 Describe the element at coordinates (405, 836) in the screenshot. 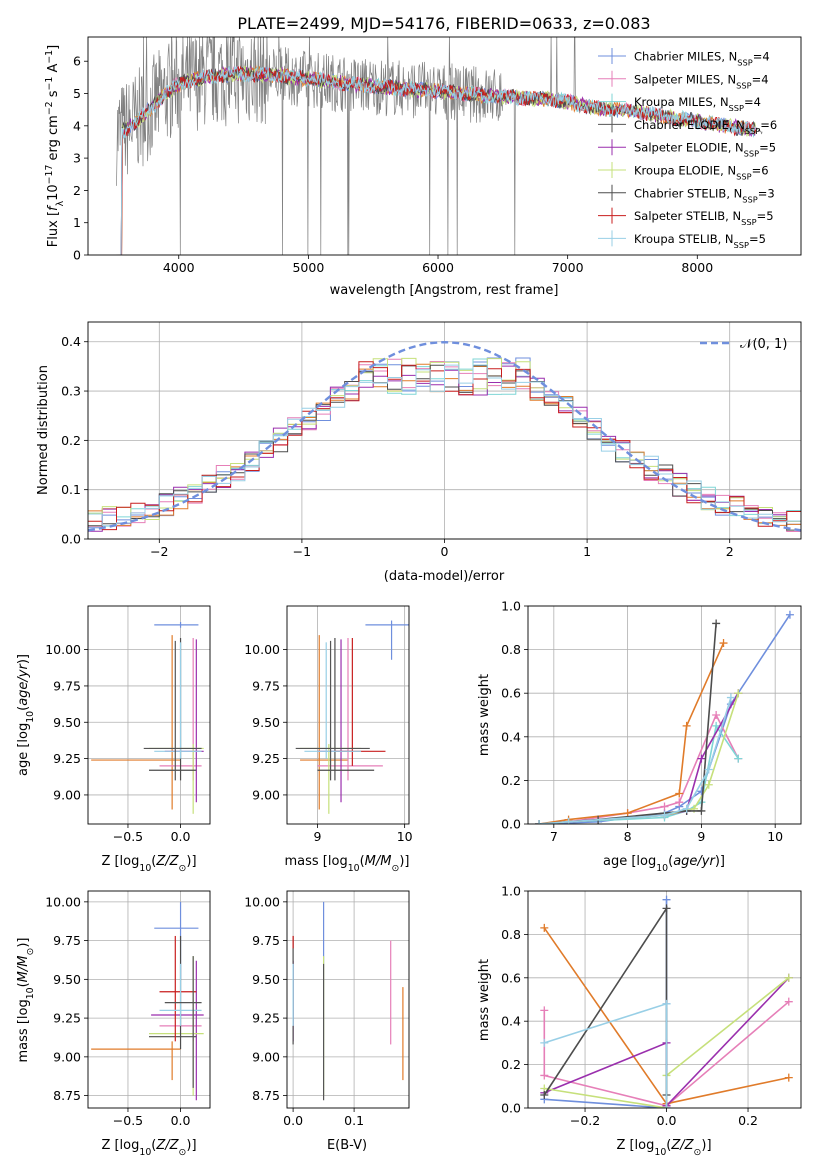

I see `x-tick-label: 10` at that location.